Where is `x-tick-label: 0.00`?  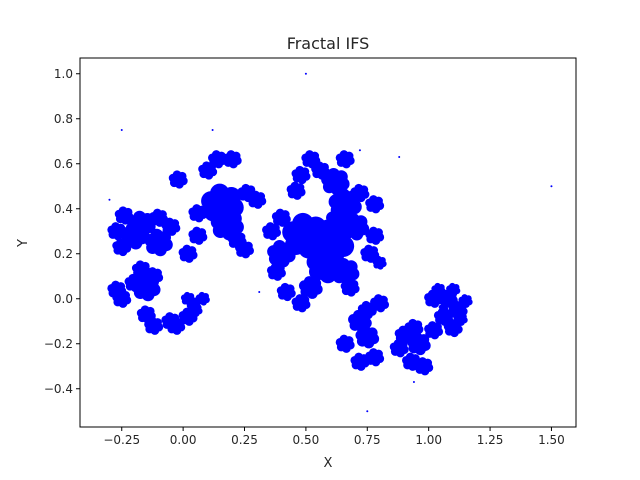
x-tick-label: 0.00 is located at coordinates (183, 440).